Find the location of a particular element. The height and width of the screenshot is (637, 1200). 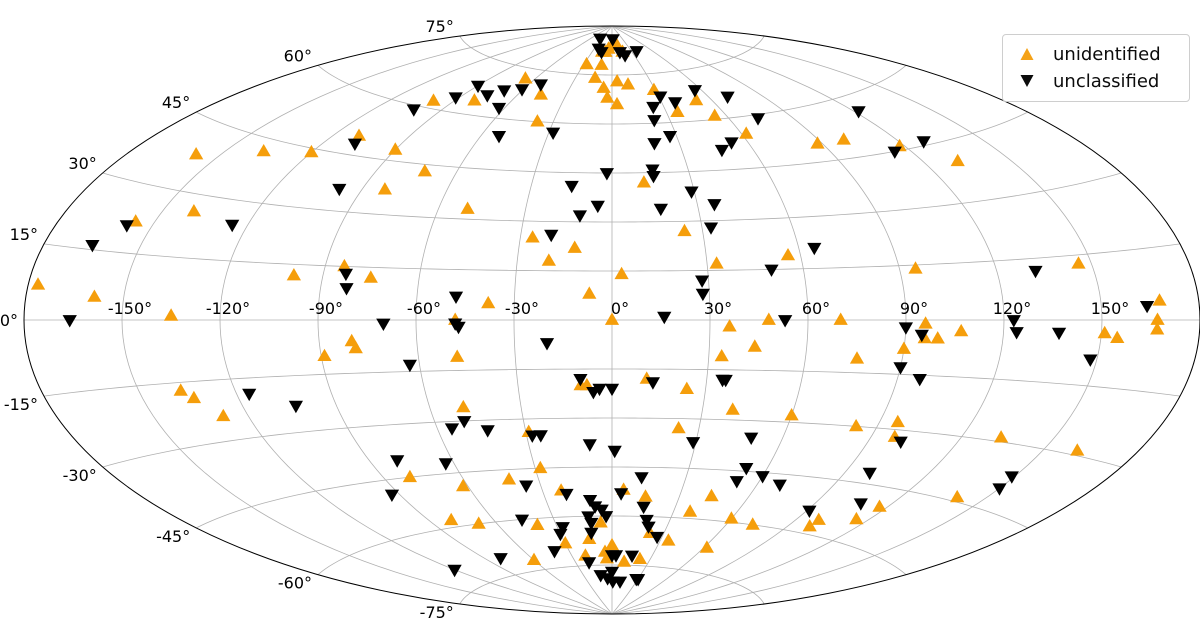

x-tick-label: 60° is located at coordinates (816, 308).